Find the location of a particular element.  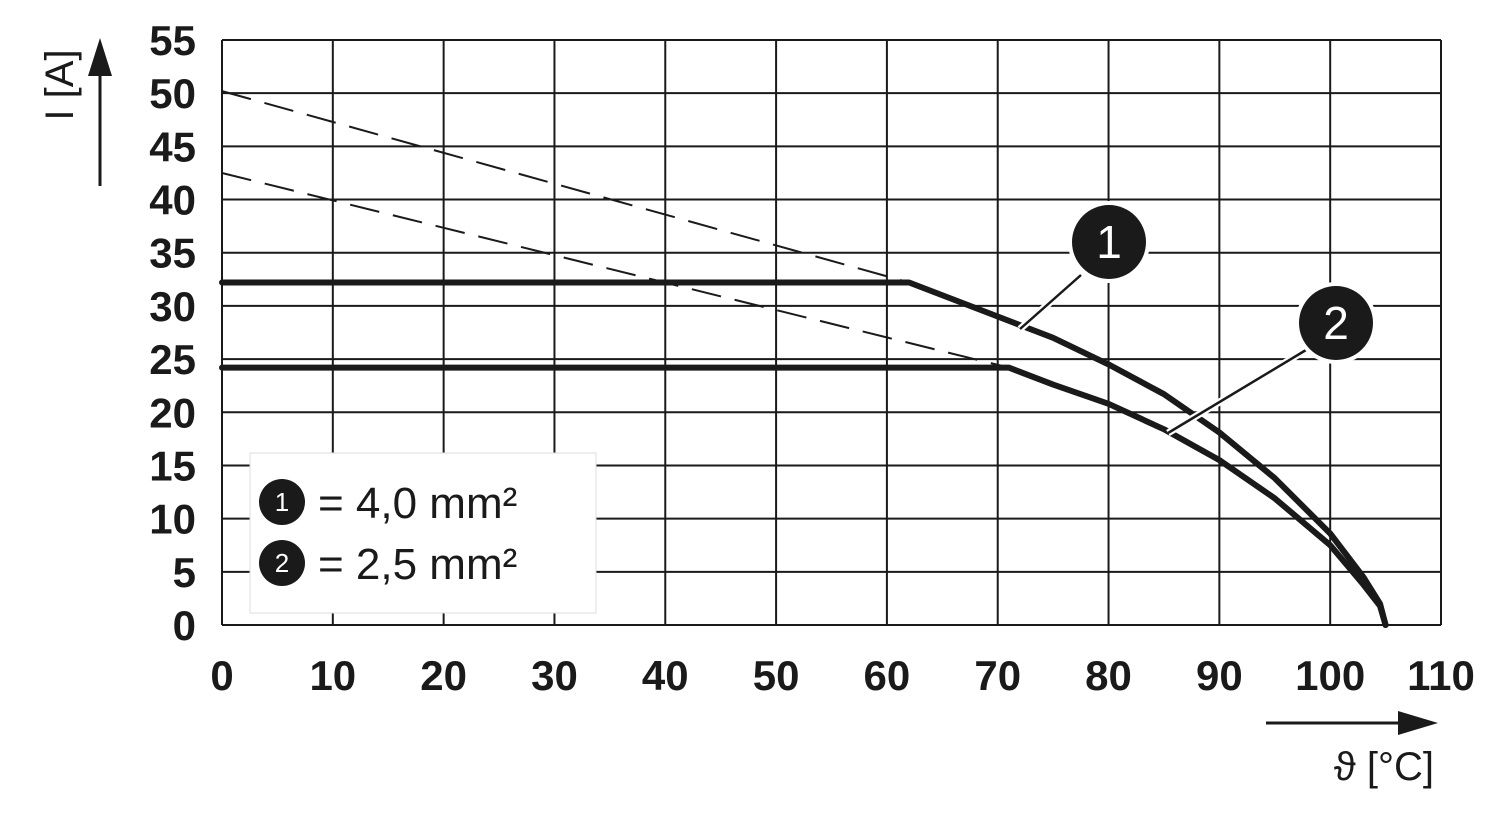

x-tick-10: 10 is located at coordinates (332, 675).